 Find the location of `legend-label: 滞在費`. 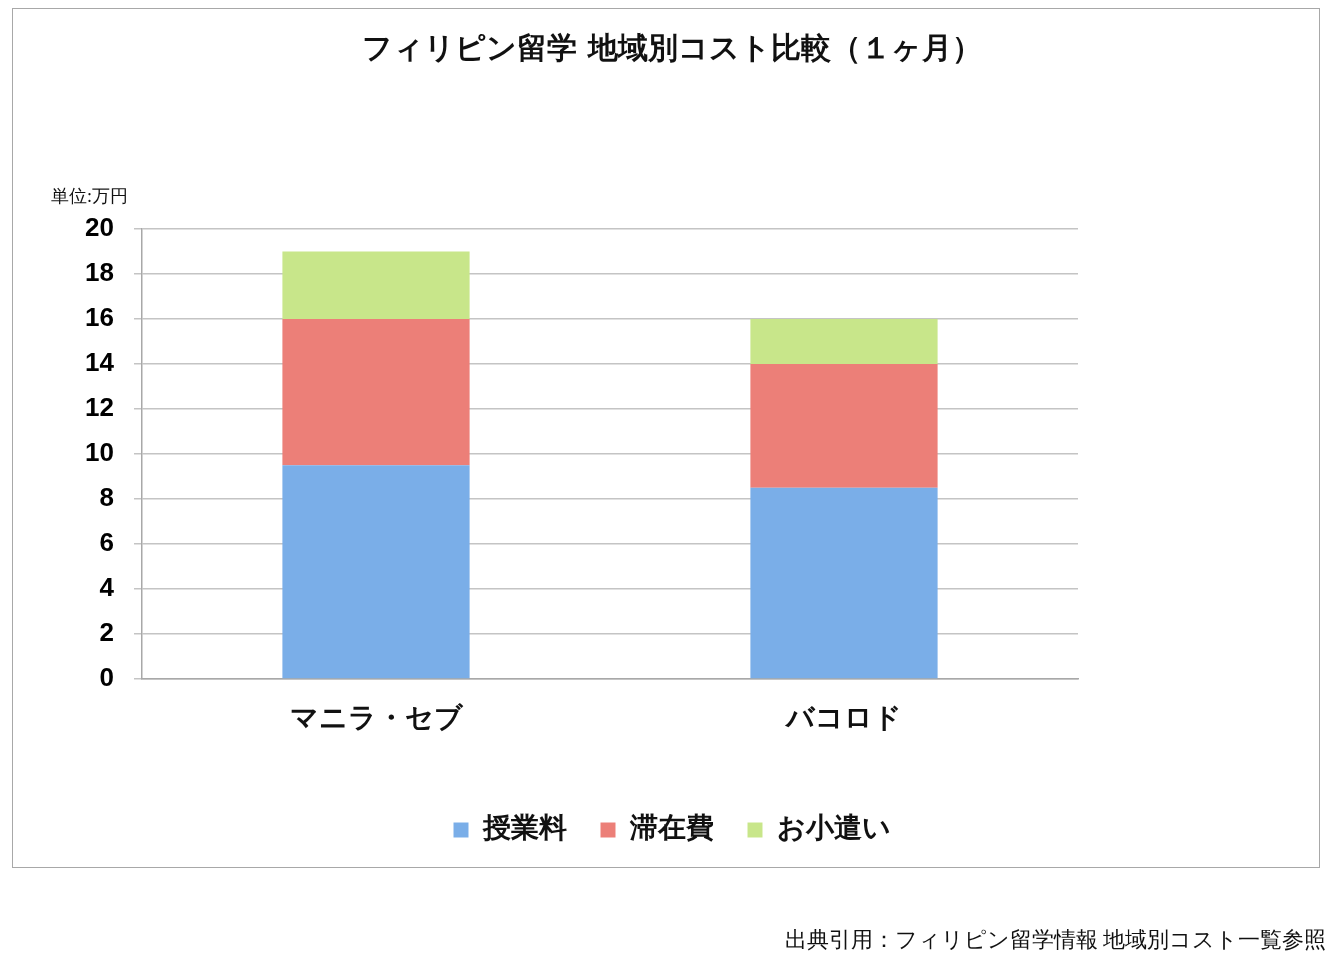

legend-label: 滞在費 is located at coordinates (671, 828).